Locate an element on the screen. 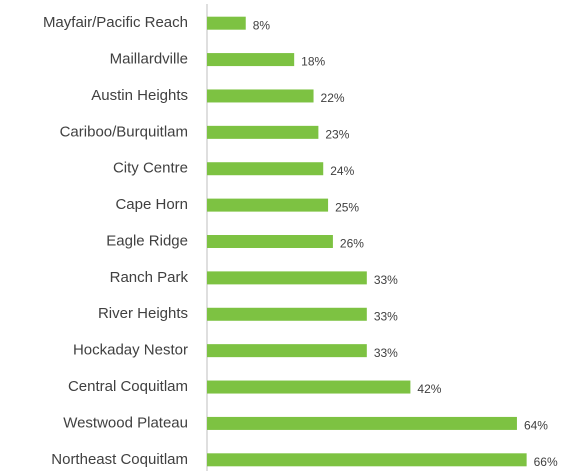 The height and width of the screenshot is (471, 573). category-label: Mayfair/Pacific Reach is located at coordinates (115, 22).